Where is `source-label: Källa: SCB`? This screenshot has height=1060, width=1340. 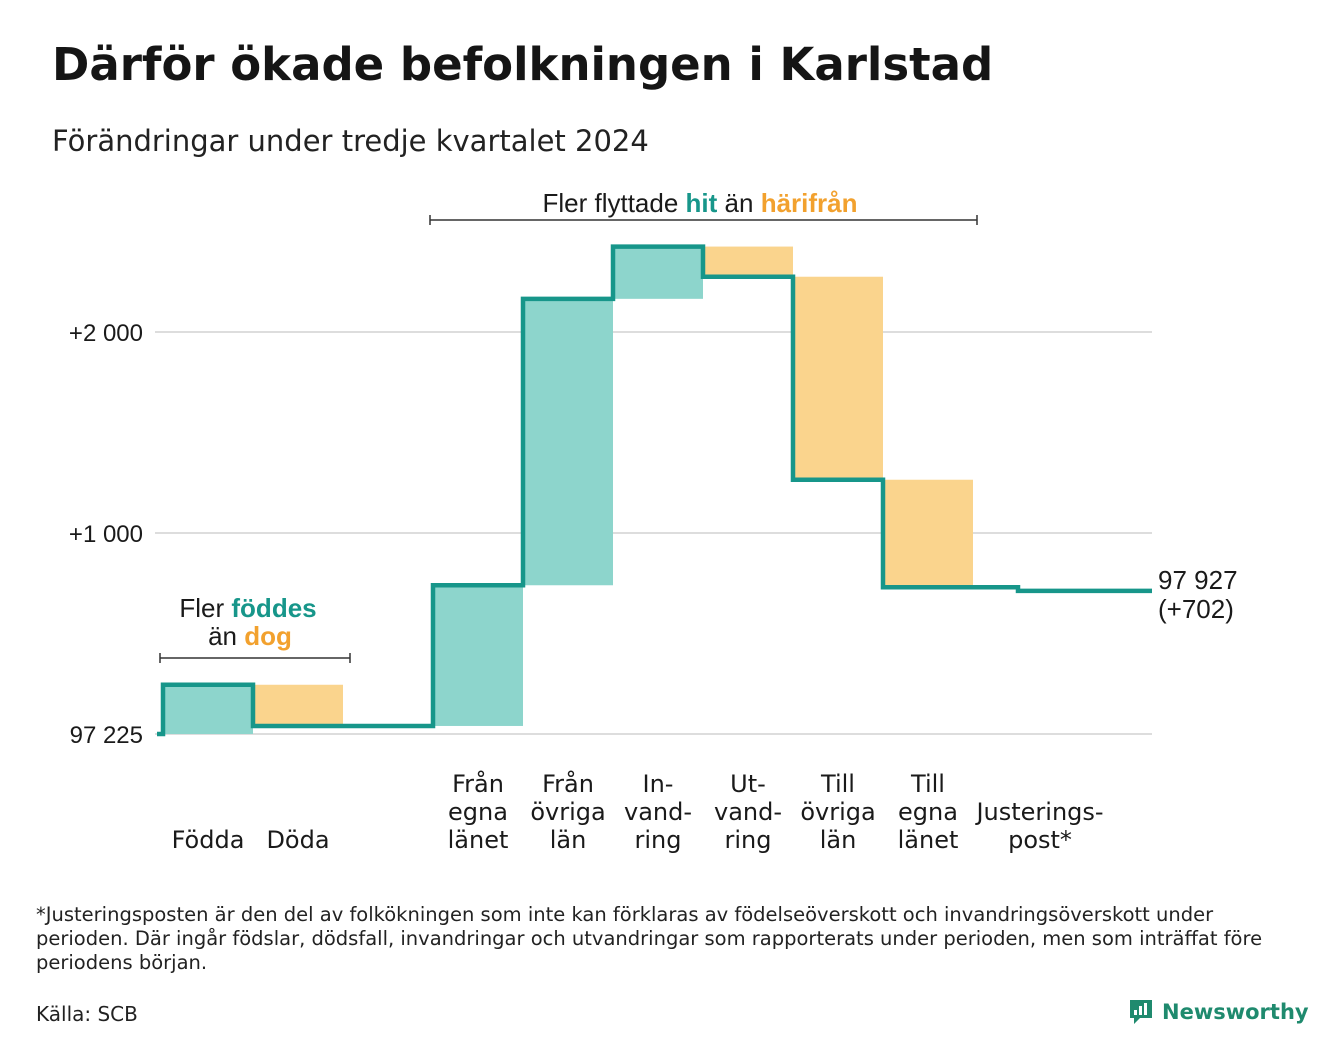 source-label: Källa: SCB is located at coordinates (87, 1014).